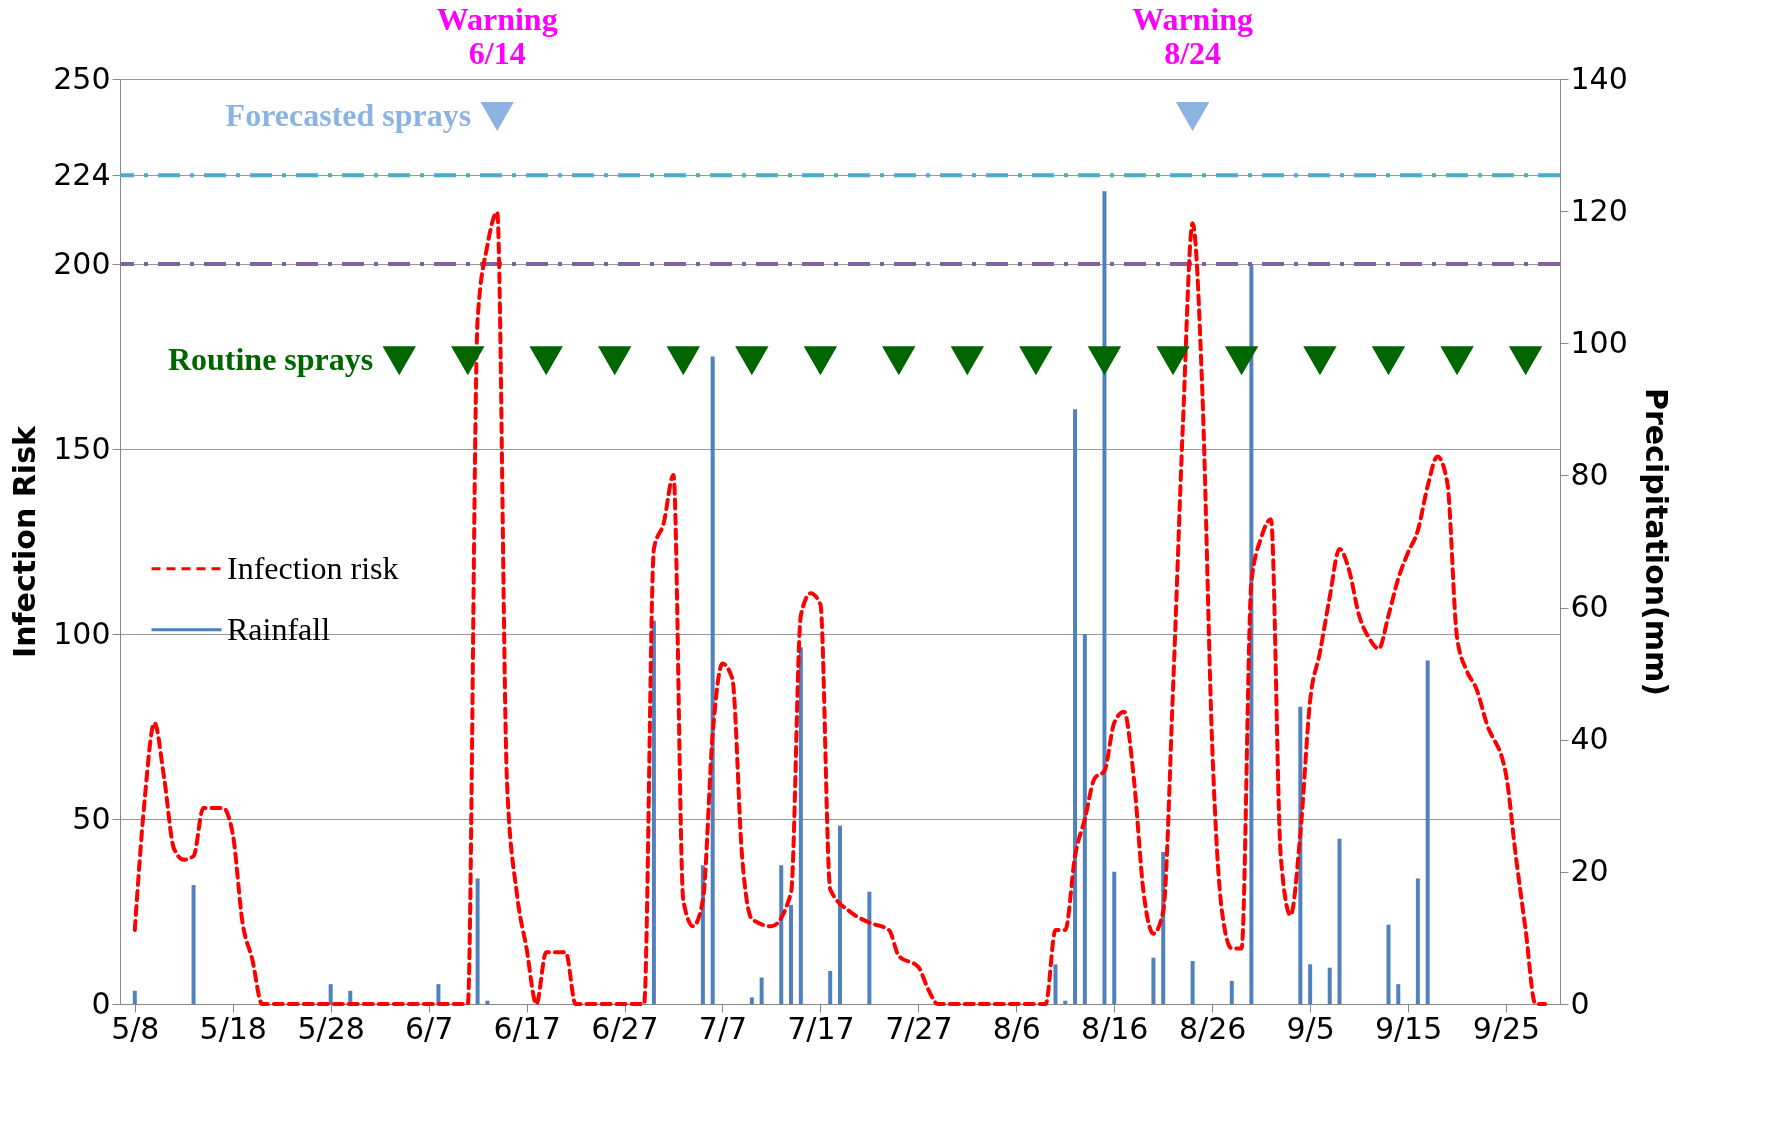 This screenshot has height=1121, width=1777. Describe the element at coordinates (1599, 78) in the screenshot. I see `y2-tick-label: 140` at that location.